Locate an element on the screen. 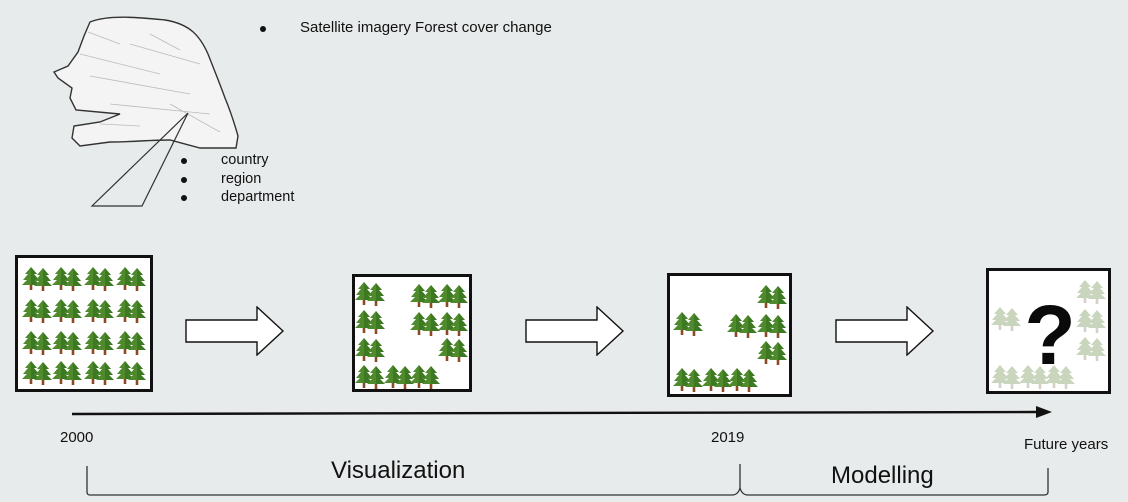 The image size is (1128, 502). scale-item-region: region is located at coordinates (237, 179).